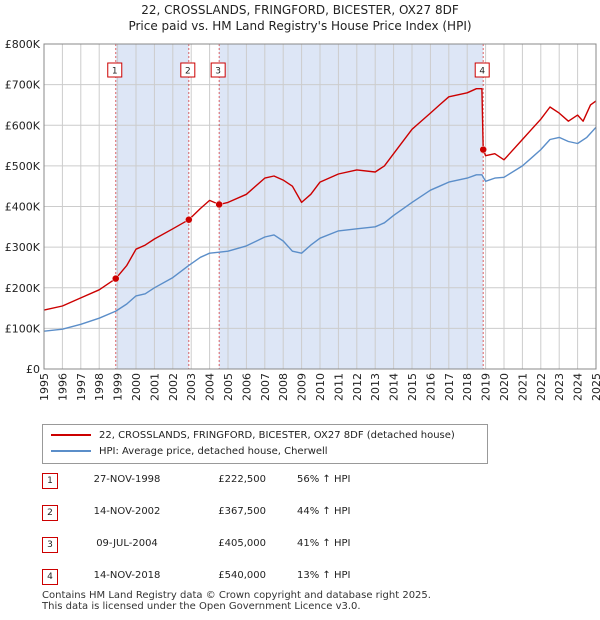 The width and height of the screenshot is (600, 620). Describe the element at coordinates (33, 369) in the screenshot. I see `y-tick-label: £0` at that location.